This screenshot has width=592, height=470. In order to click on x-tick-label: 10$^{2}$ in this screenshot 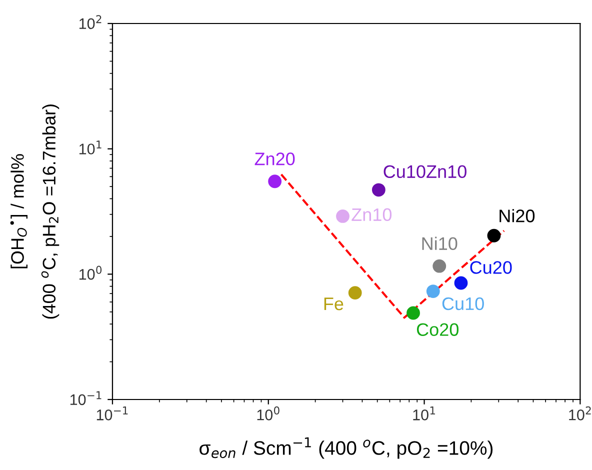, I will do `click(580, 413)`.